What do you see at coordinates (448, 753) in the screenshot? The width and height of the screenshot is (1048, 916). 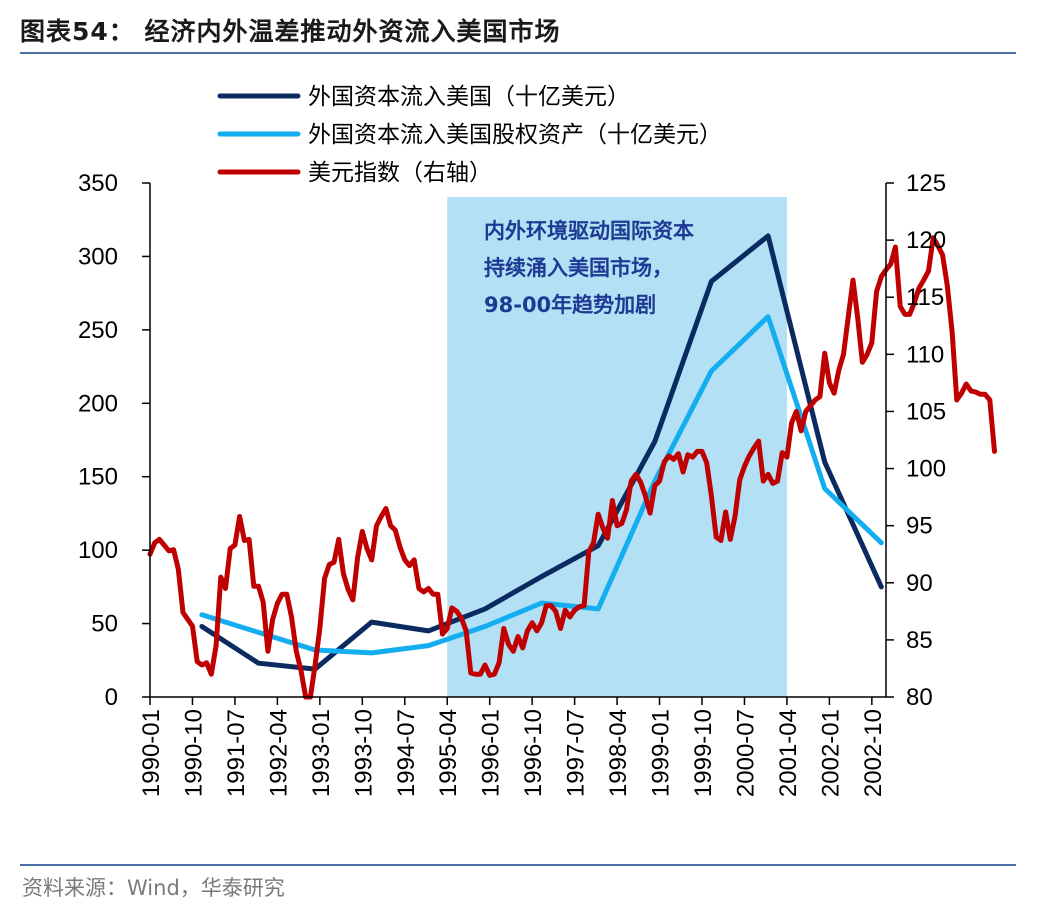 I see `x-tick-label: 1995-04` at bounding box center [448, 753].